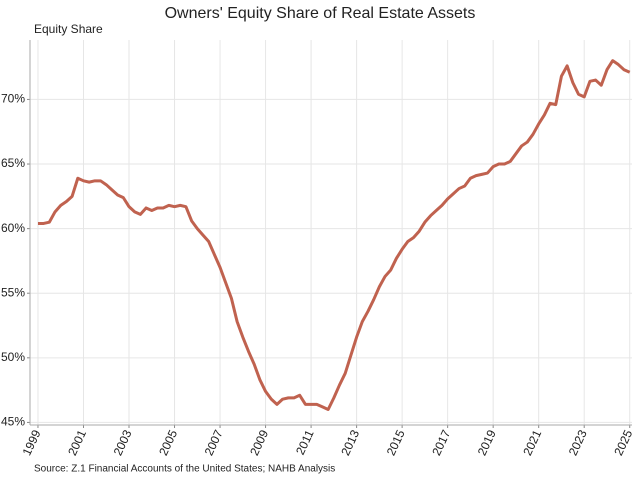 The width and height of the screenshot is (640, 480). Describe the element at coordinates (214, 442) in the screenshot. I see `x-tick-label: 2007` at that location.